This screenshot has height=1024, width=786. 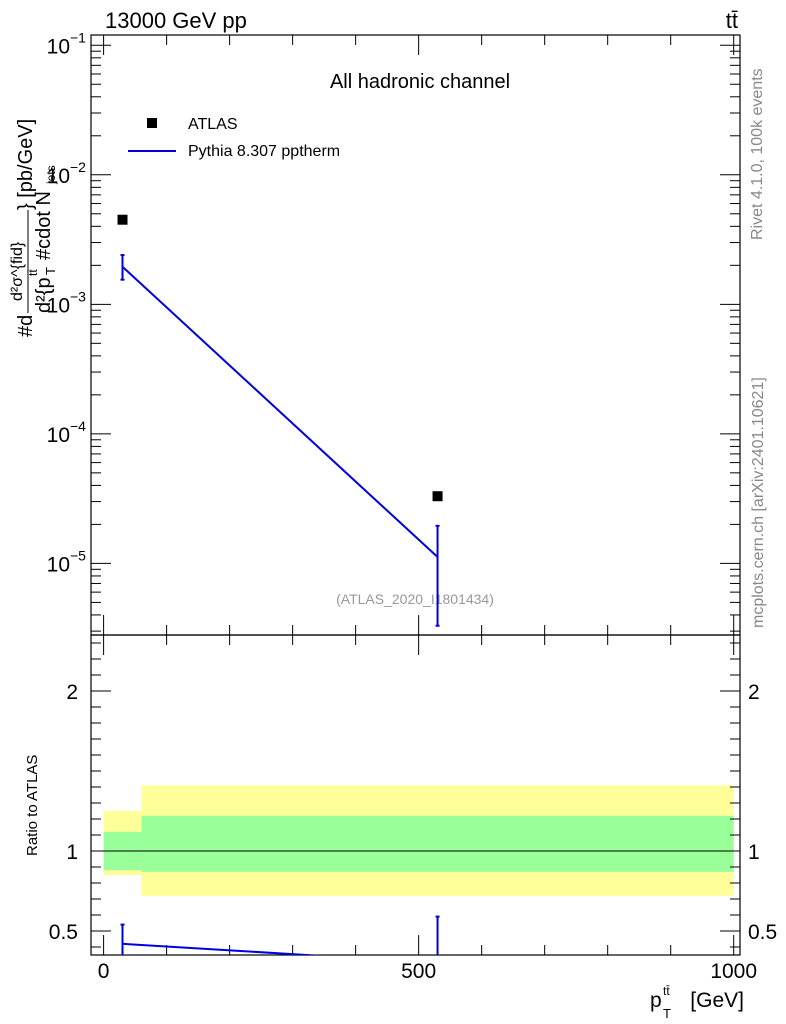 What do you see at coordinates (280, 935) in the screenshot?
I see `ratio-series-layer` at bounding box center [280, 935].